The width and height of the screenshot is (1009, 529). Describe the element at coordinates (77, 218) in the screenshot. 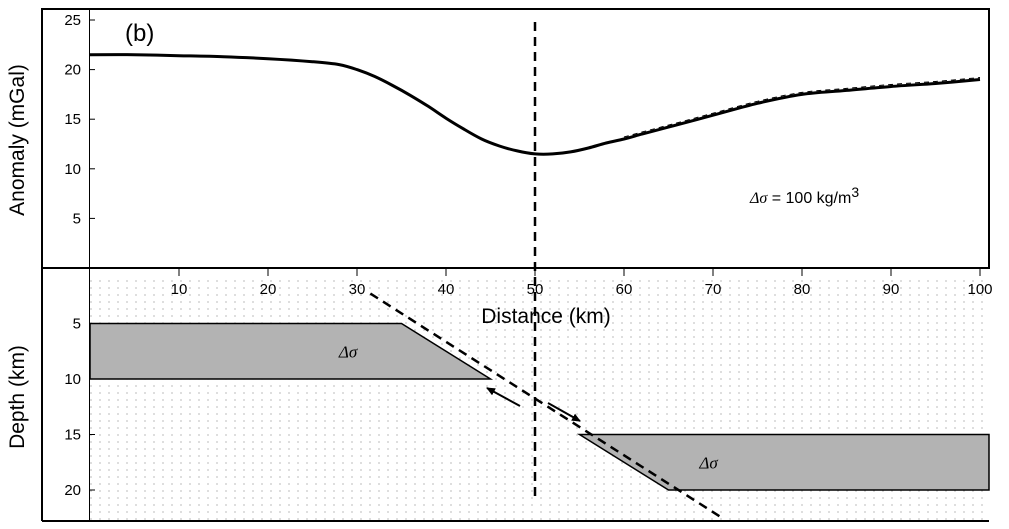

I see `anomaly-y-tick-label: 5` at that location.